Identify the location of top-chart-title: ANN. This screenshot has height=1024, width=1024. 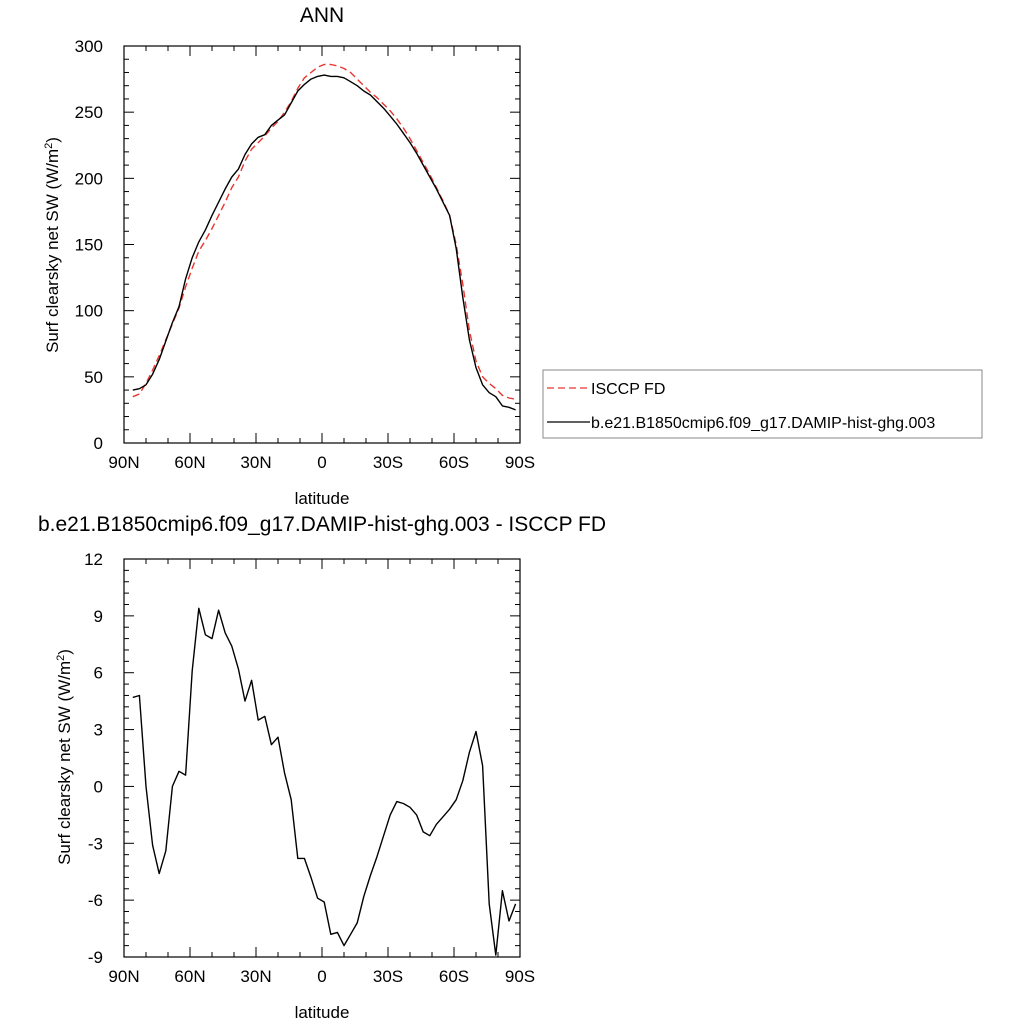
(322, 15).